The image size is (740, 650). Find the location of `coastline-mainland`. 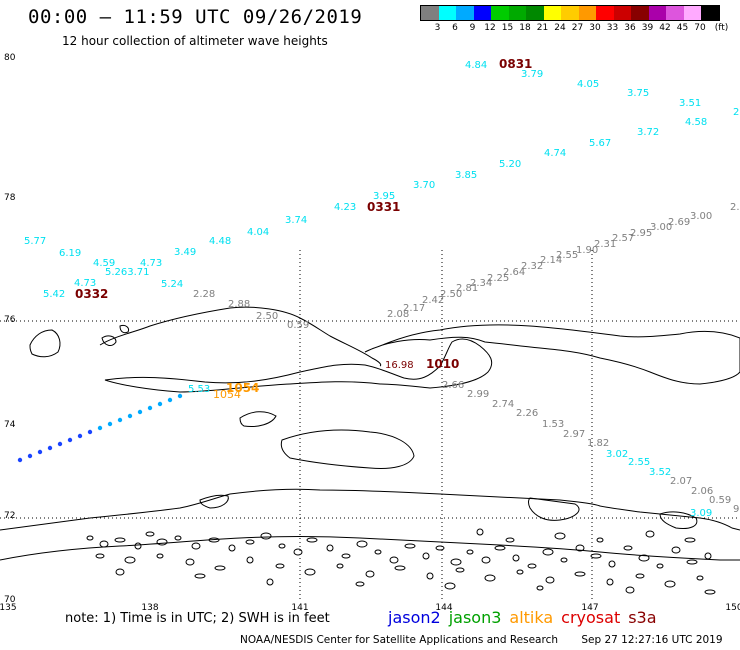

coastline-mainland is located at coordinates (370, 509).